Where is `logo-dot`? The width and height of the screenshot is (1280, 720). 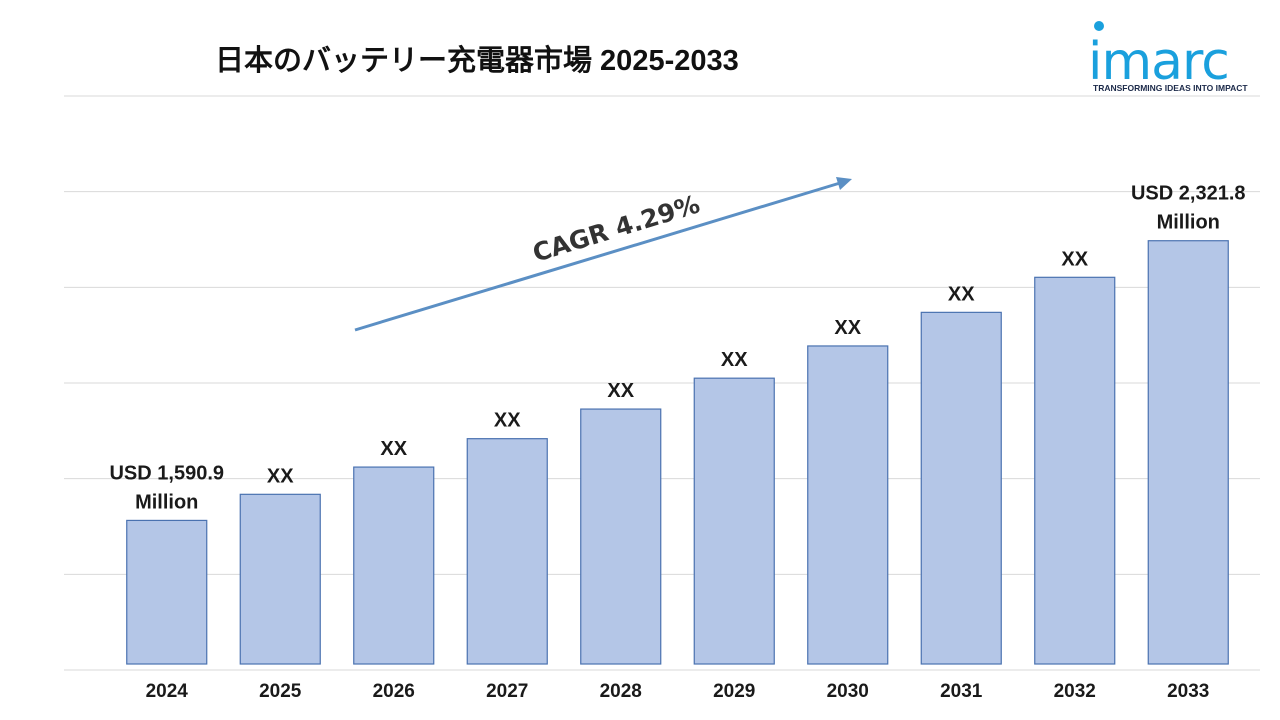
logo-dot is located at coordinates (1099, 26).